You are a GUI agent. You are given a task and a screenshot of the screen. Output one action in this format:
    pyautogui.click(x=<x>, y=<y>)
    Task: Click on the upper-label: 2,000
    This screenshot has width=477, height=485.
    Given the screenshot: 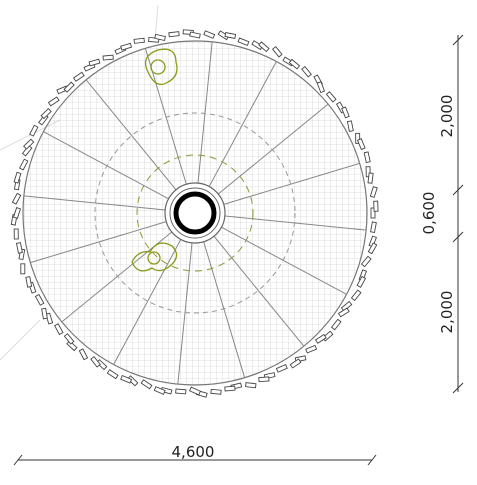 What is the action you would take?
    pyautogui.click(x=447, y=116)
    